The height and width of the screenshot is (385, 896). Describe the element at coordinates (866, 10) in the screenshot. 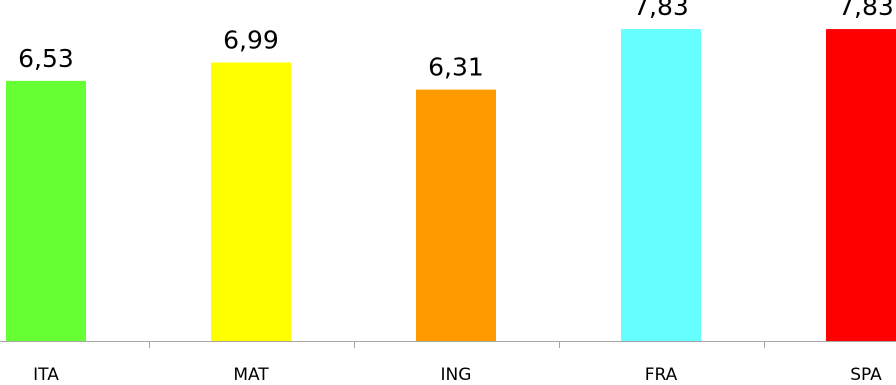

I see `data-label-spa: 7,83` at that location.